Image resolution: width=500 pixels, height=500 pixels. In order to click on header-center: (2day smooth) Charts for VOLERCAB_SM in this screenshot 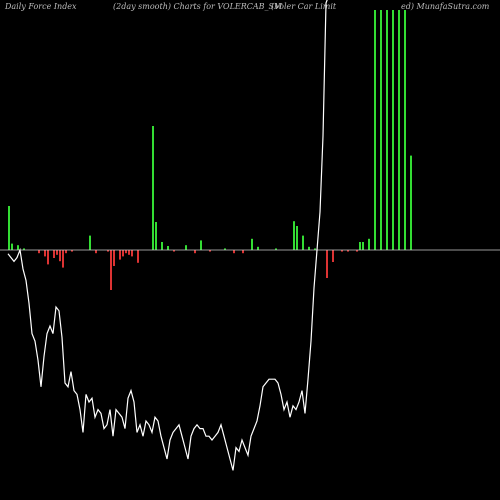, I will do `click(198, 6)`.